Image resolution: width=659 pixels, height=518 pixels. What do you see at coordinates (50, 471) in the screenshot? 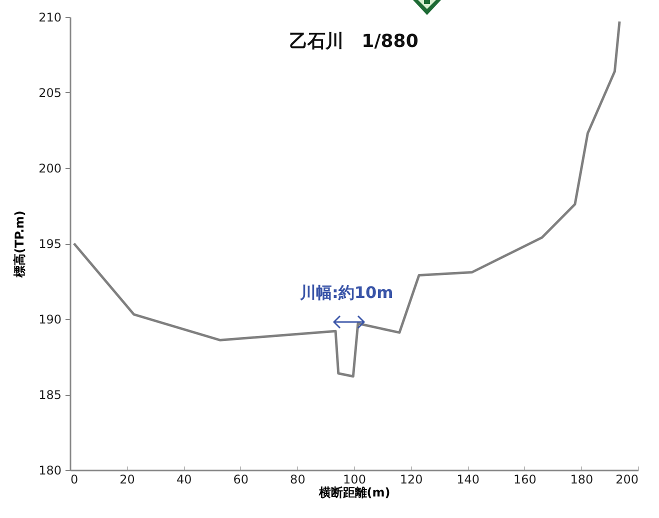
I see `y-tick-label: 180` at bounding box center [50, 471].